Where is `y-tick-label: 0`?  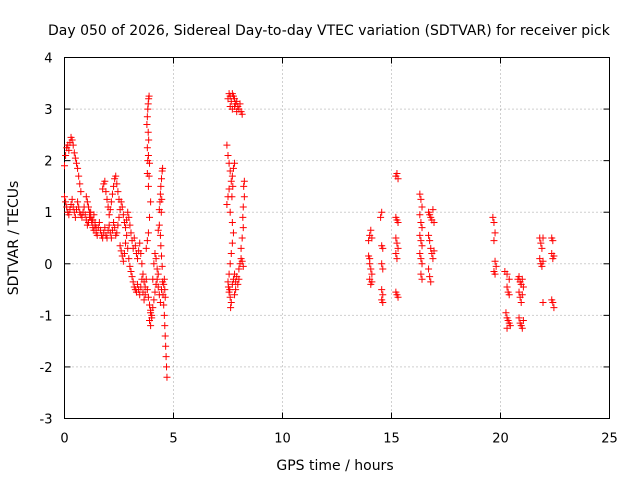 y-tick-label: 0 is located at coordinates (48, 265).